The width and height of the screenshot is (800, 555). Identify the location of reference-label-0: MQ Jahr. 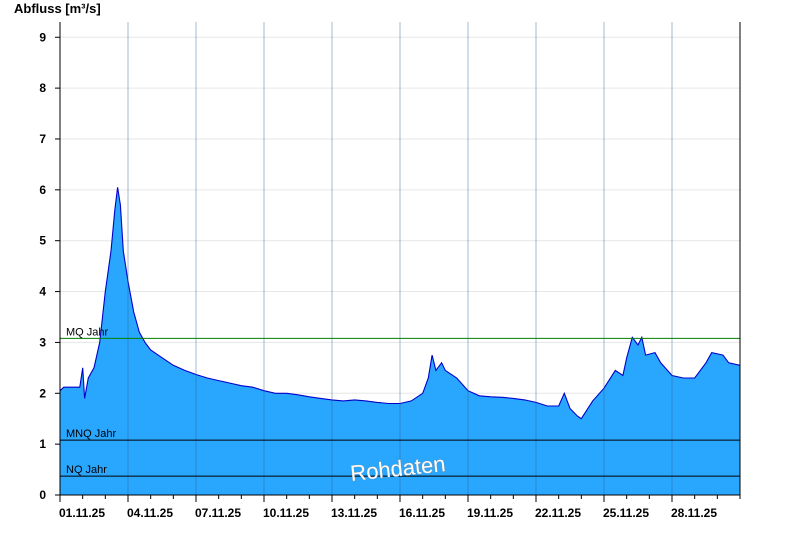
(87, 332).